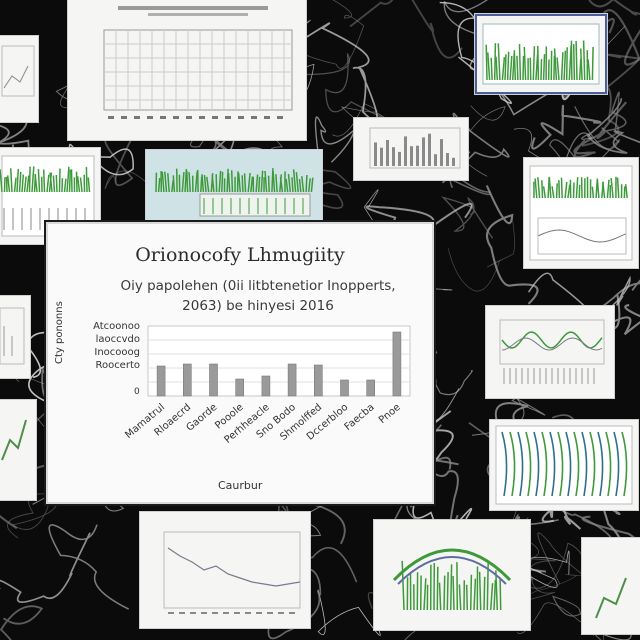 Image resolution: width=640 pixels, height=640 pixels. I want to click on mini-card-bottom-right, so click(611, 586).